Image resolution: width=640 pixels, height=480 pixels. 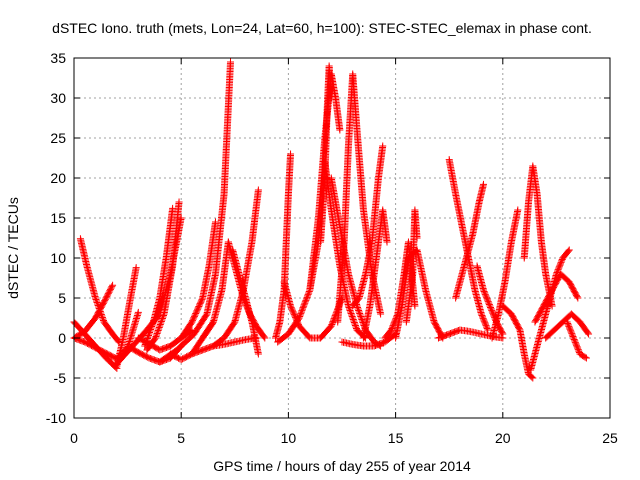 I want to click on x-axis-label: GPS time / hours of day 255 of year 2014, so click(x=342, y=466).